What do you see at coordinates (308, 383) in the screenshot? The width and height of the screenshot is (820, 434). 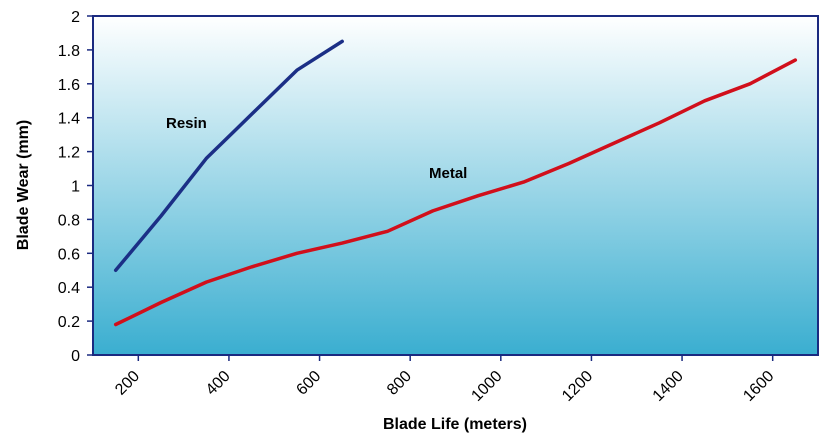 I see `x-tick-label: 600` at bounding box center [308, 383].